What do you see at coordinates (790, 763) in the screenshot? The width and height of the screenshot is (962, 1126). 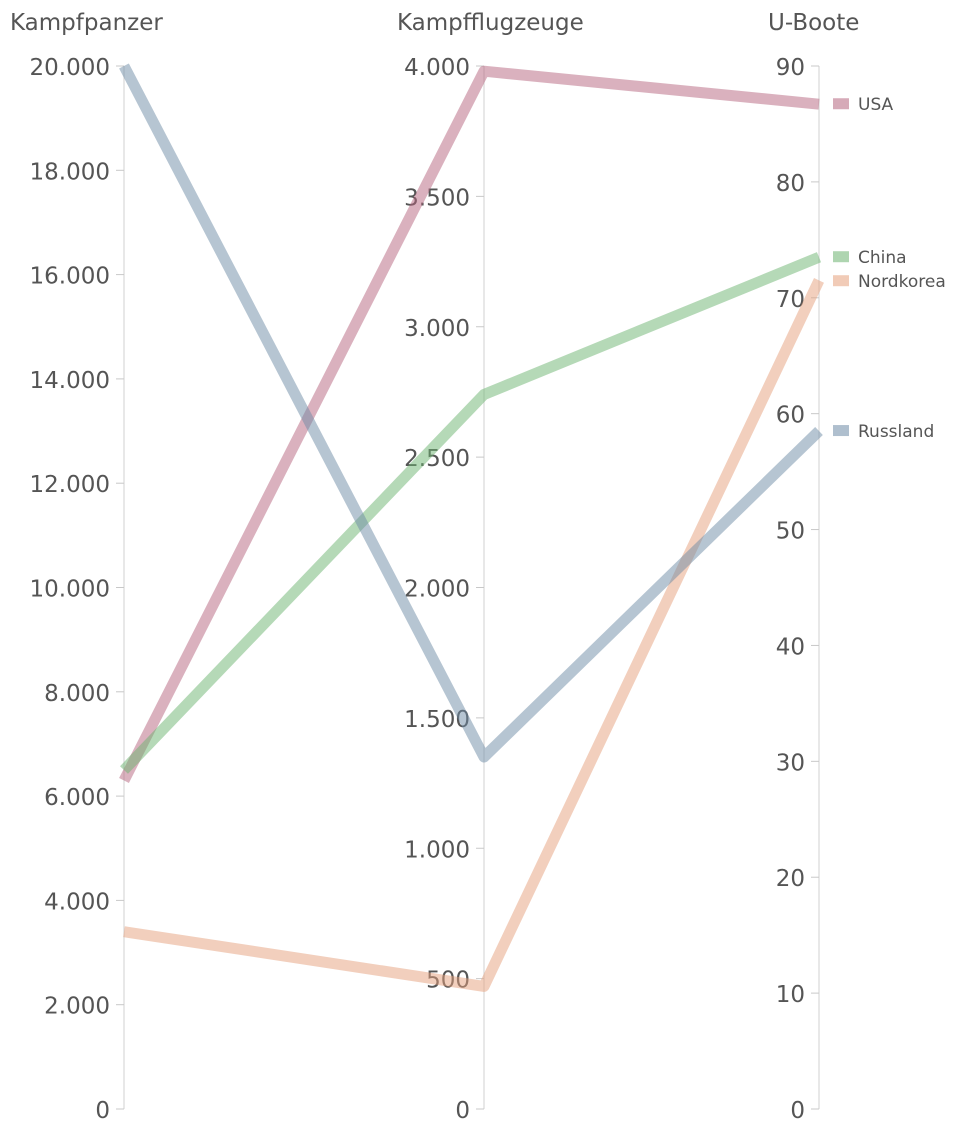 I see `tick-label: 30` at bounding box center [790, 763].